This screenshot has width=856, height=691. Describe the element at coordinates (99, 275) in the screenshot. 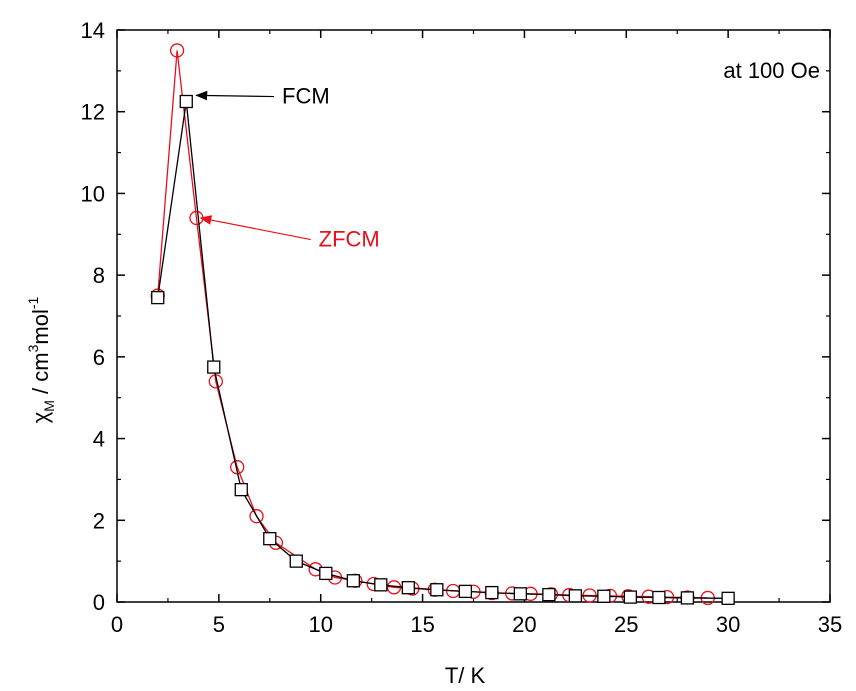

I see `y-tick-label: 8` at that location.